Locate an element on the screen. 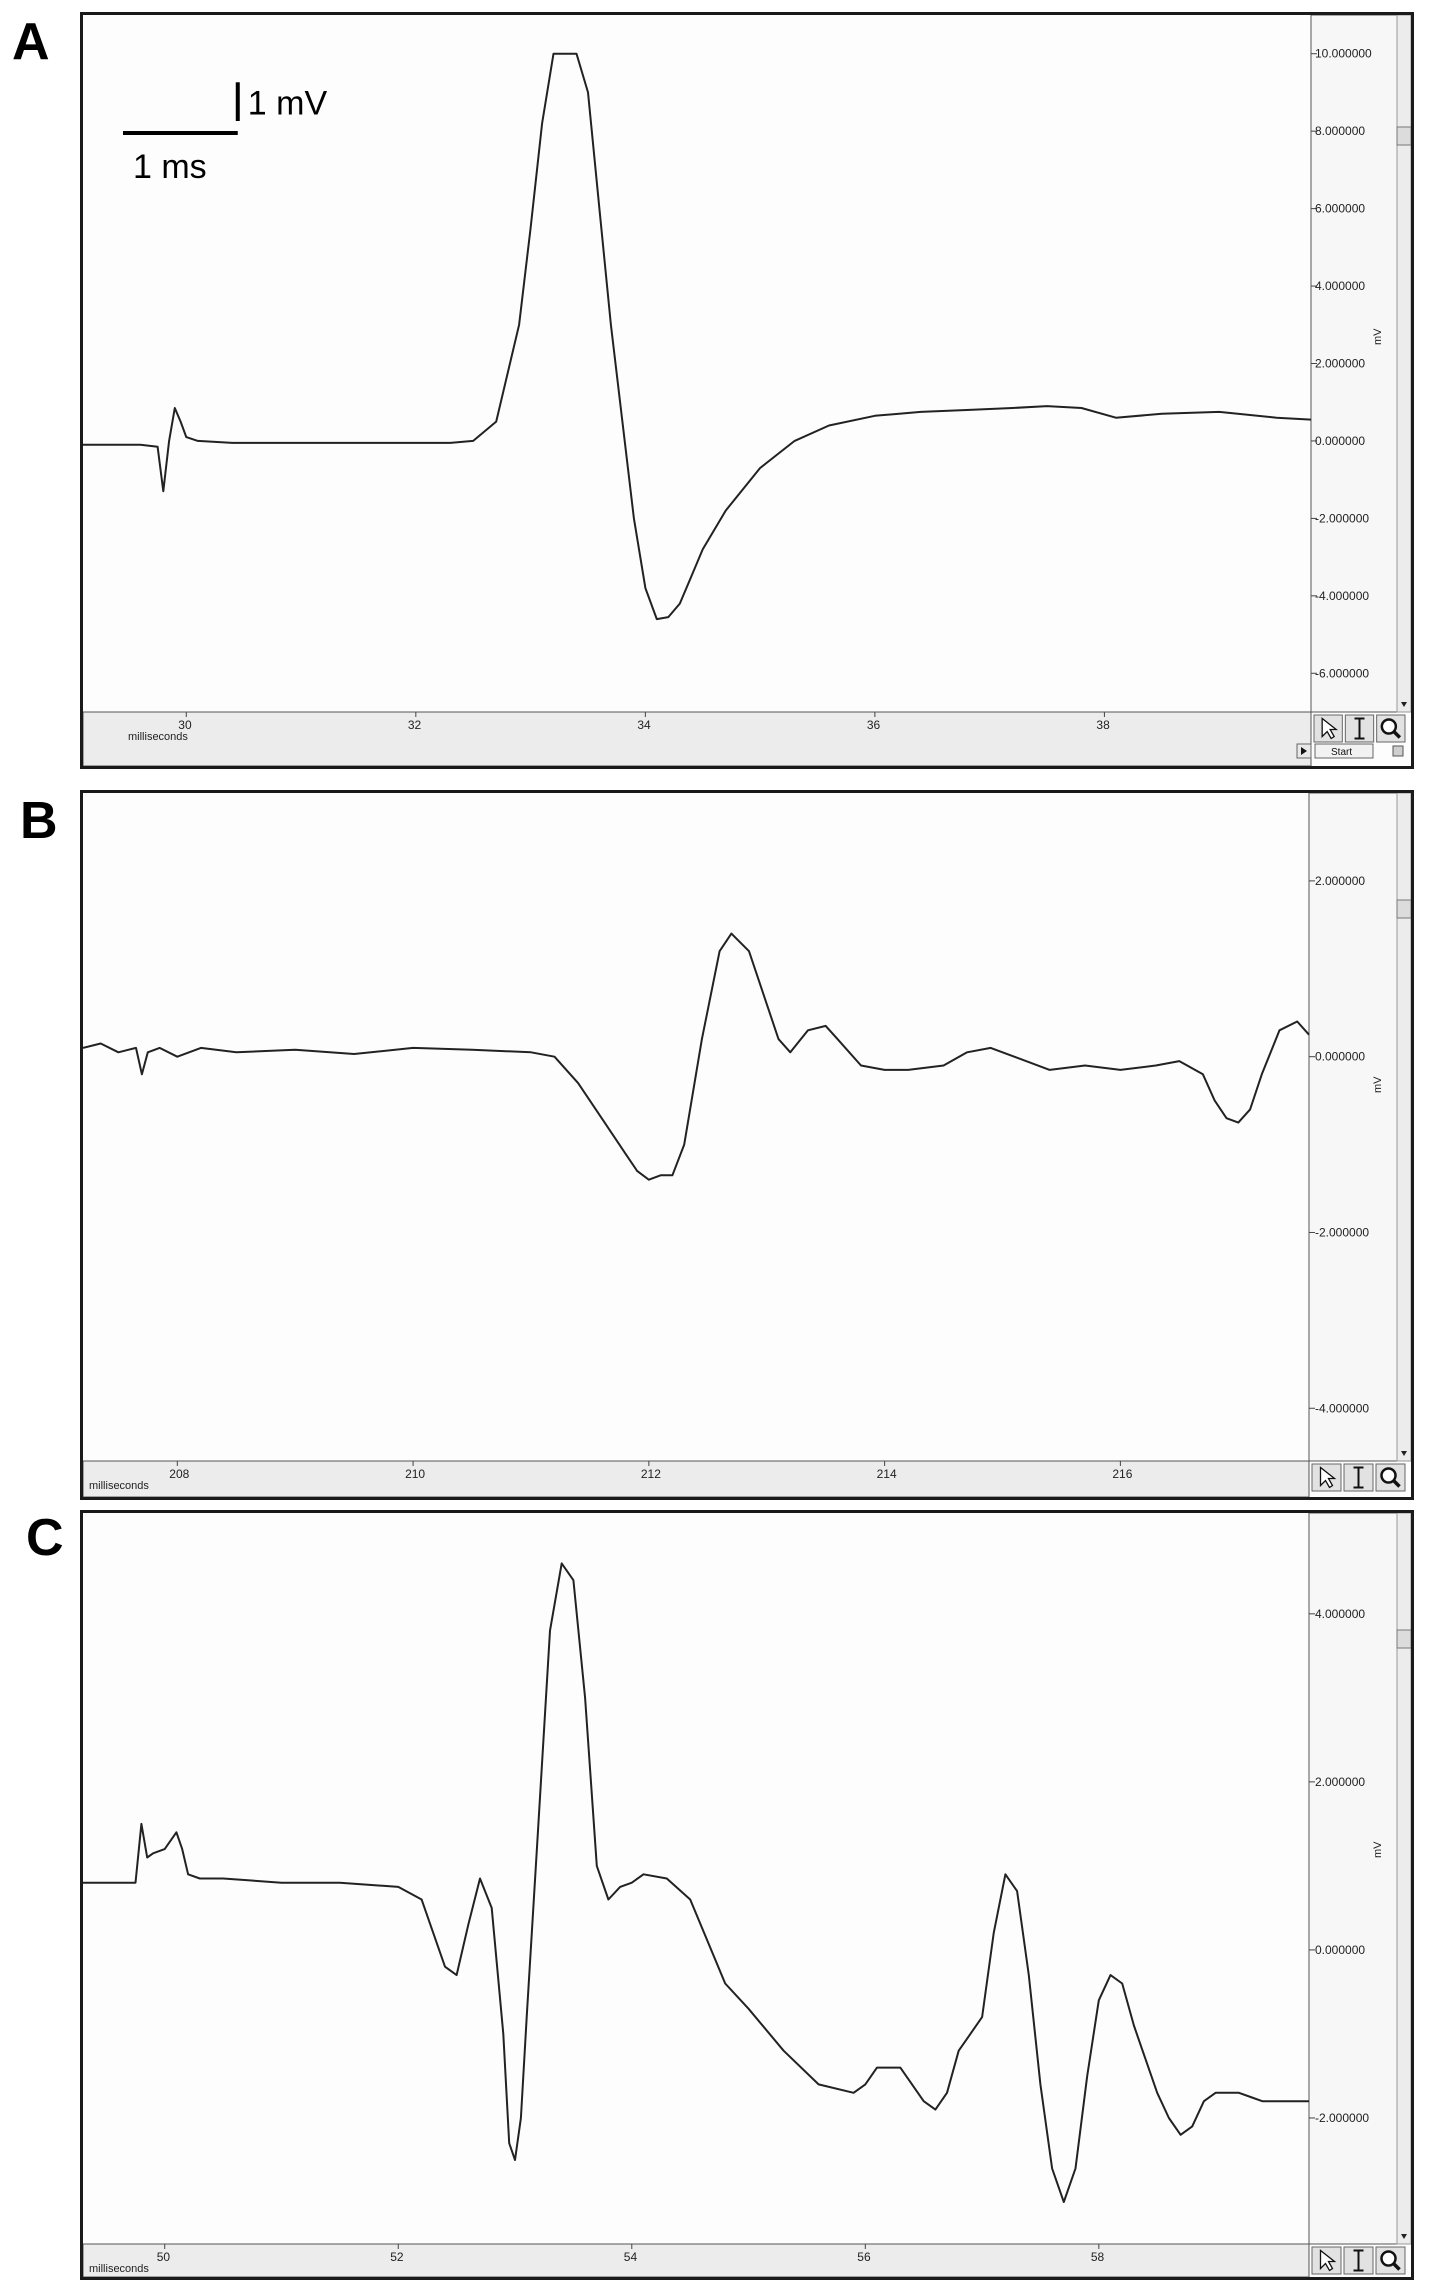  x-tick-label: 56 is located at coordinates (864, 2257).